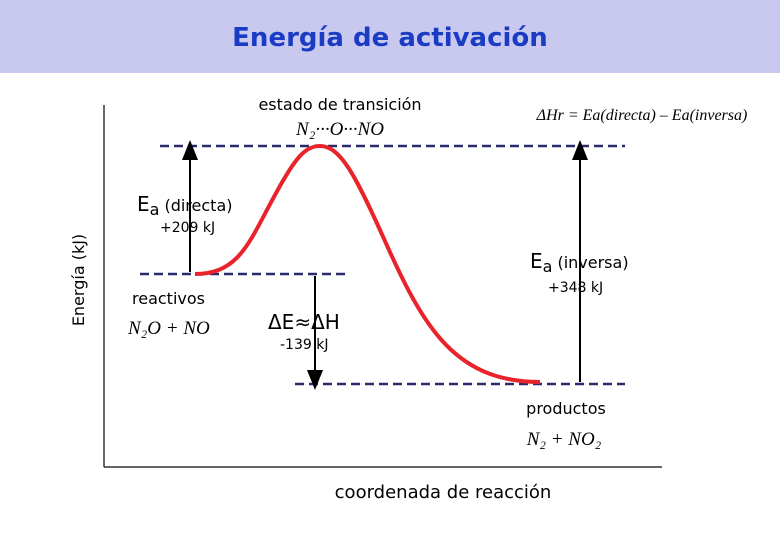  What do you see at coordinates (168, 298) in the screenshot?
I see `reactants-label: reactivos` at bounding box center [168, 298].